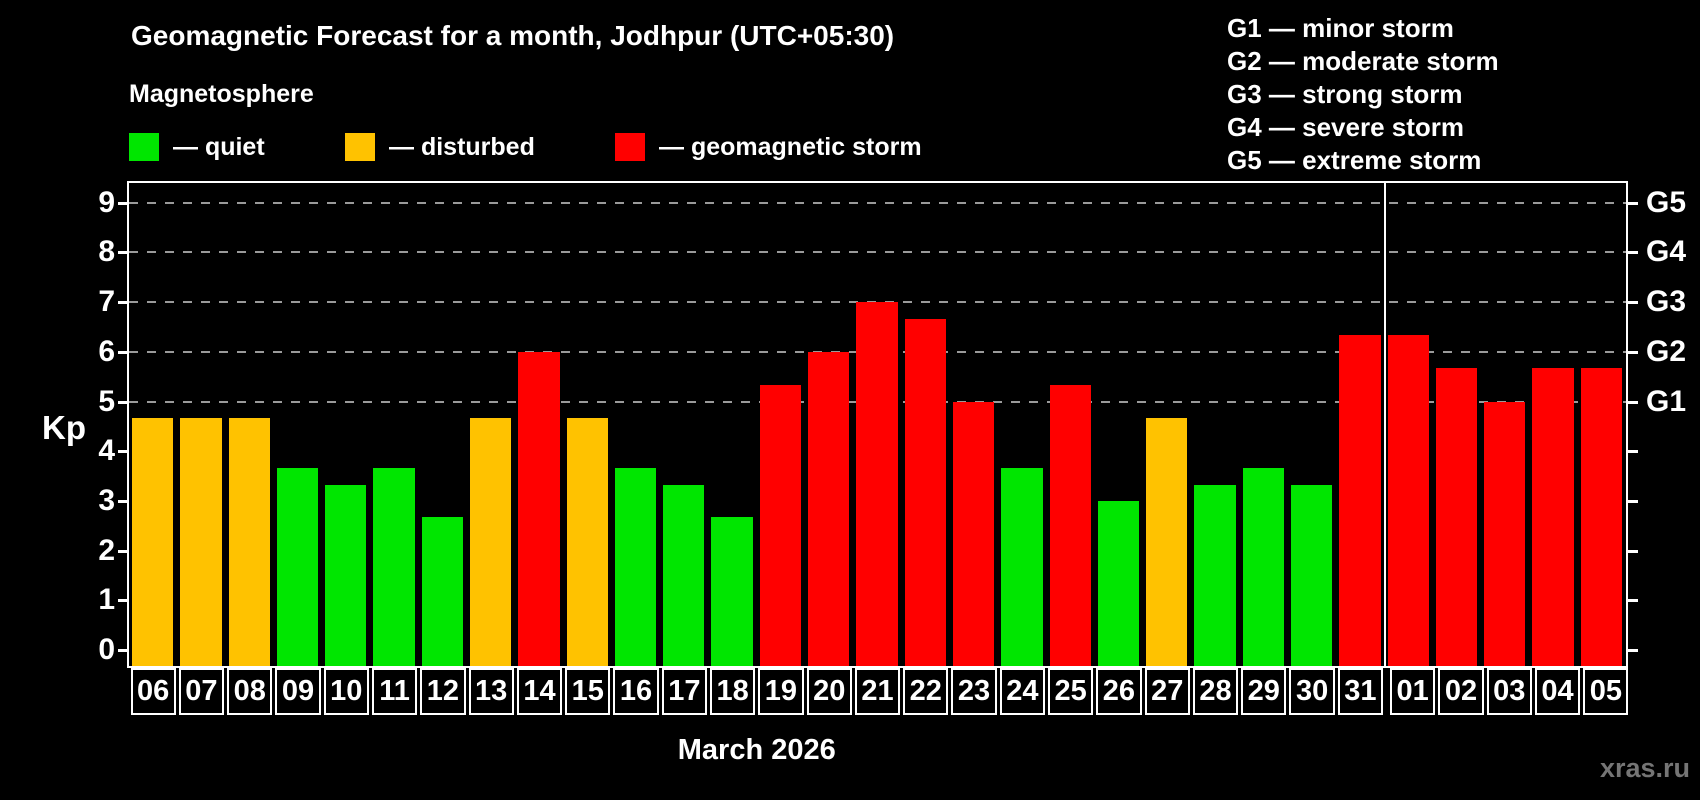 This screenshot has width=1700, height=800. Describe the element at coordinates (790, 147) in the screenshot. I see `legend-label-storm: — geomagnetic storm` at that location.